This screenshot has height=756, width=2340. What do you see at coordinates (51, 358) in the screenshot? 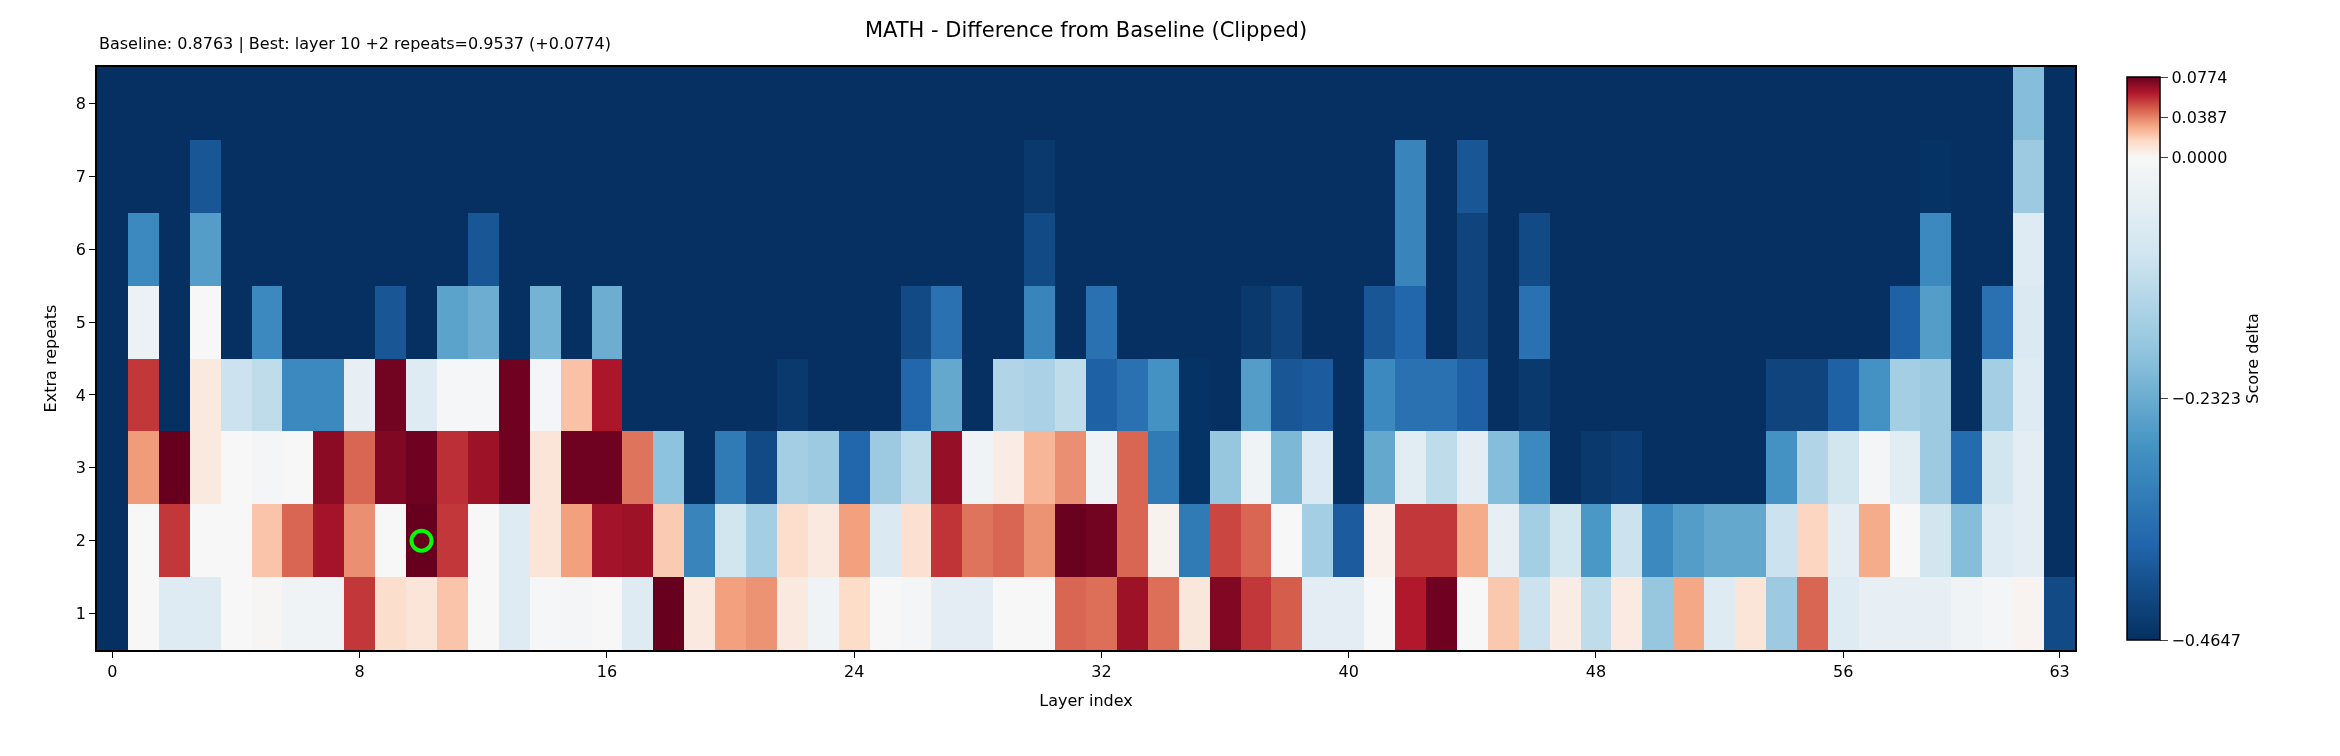
I see `y-axis-title: Extra repeats` at bounding box center [51, 358].